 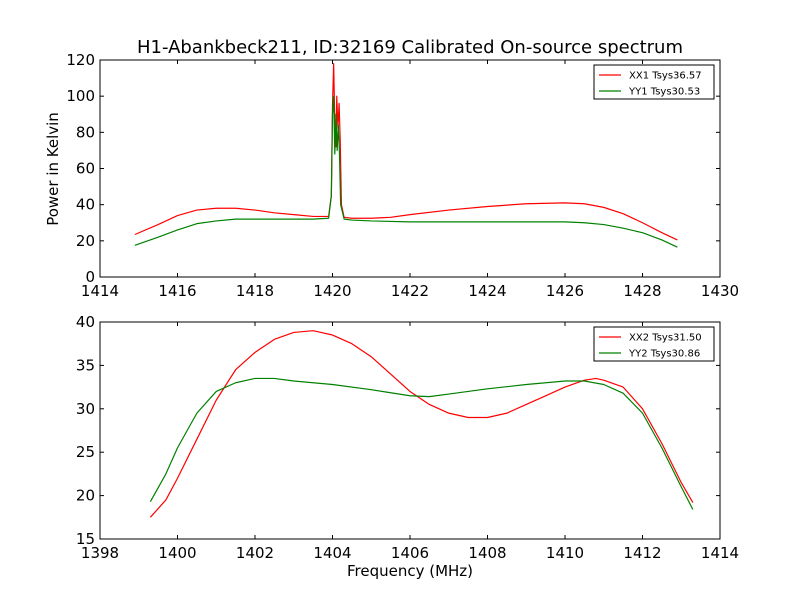 I want to click on x-tick-label: 1402, so click(x=255, y=553).